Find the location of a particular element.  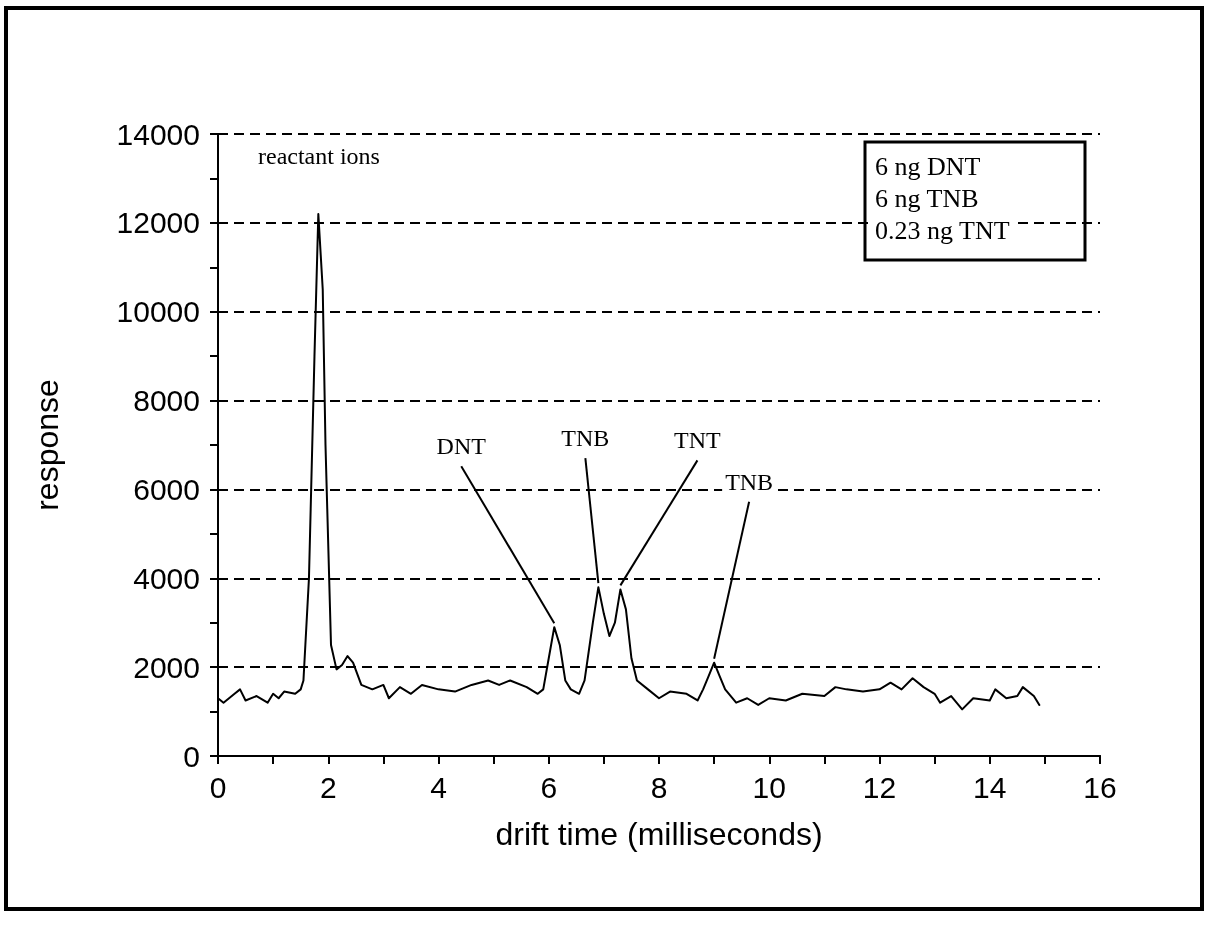

x-tick-label: 16 is located at coordinates (1100, 787).